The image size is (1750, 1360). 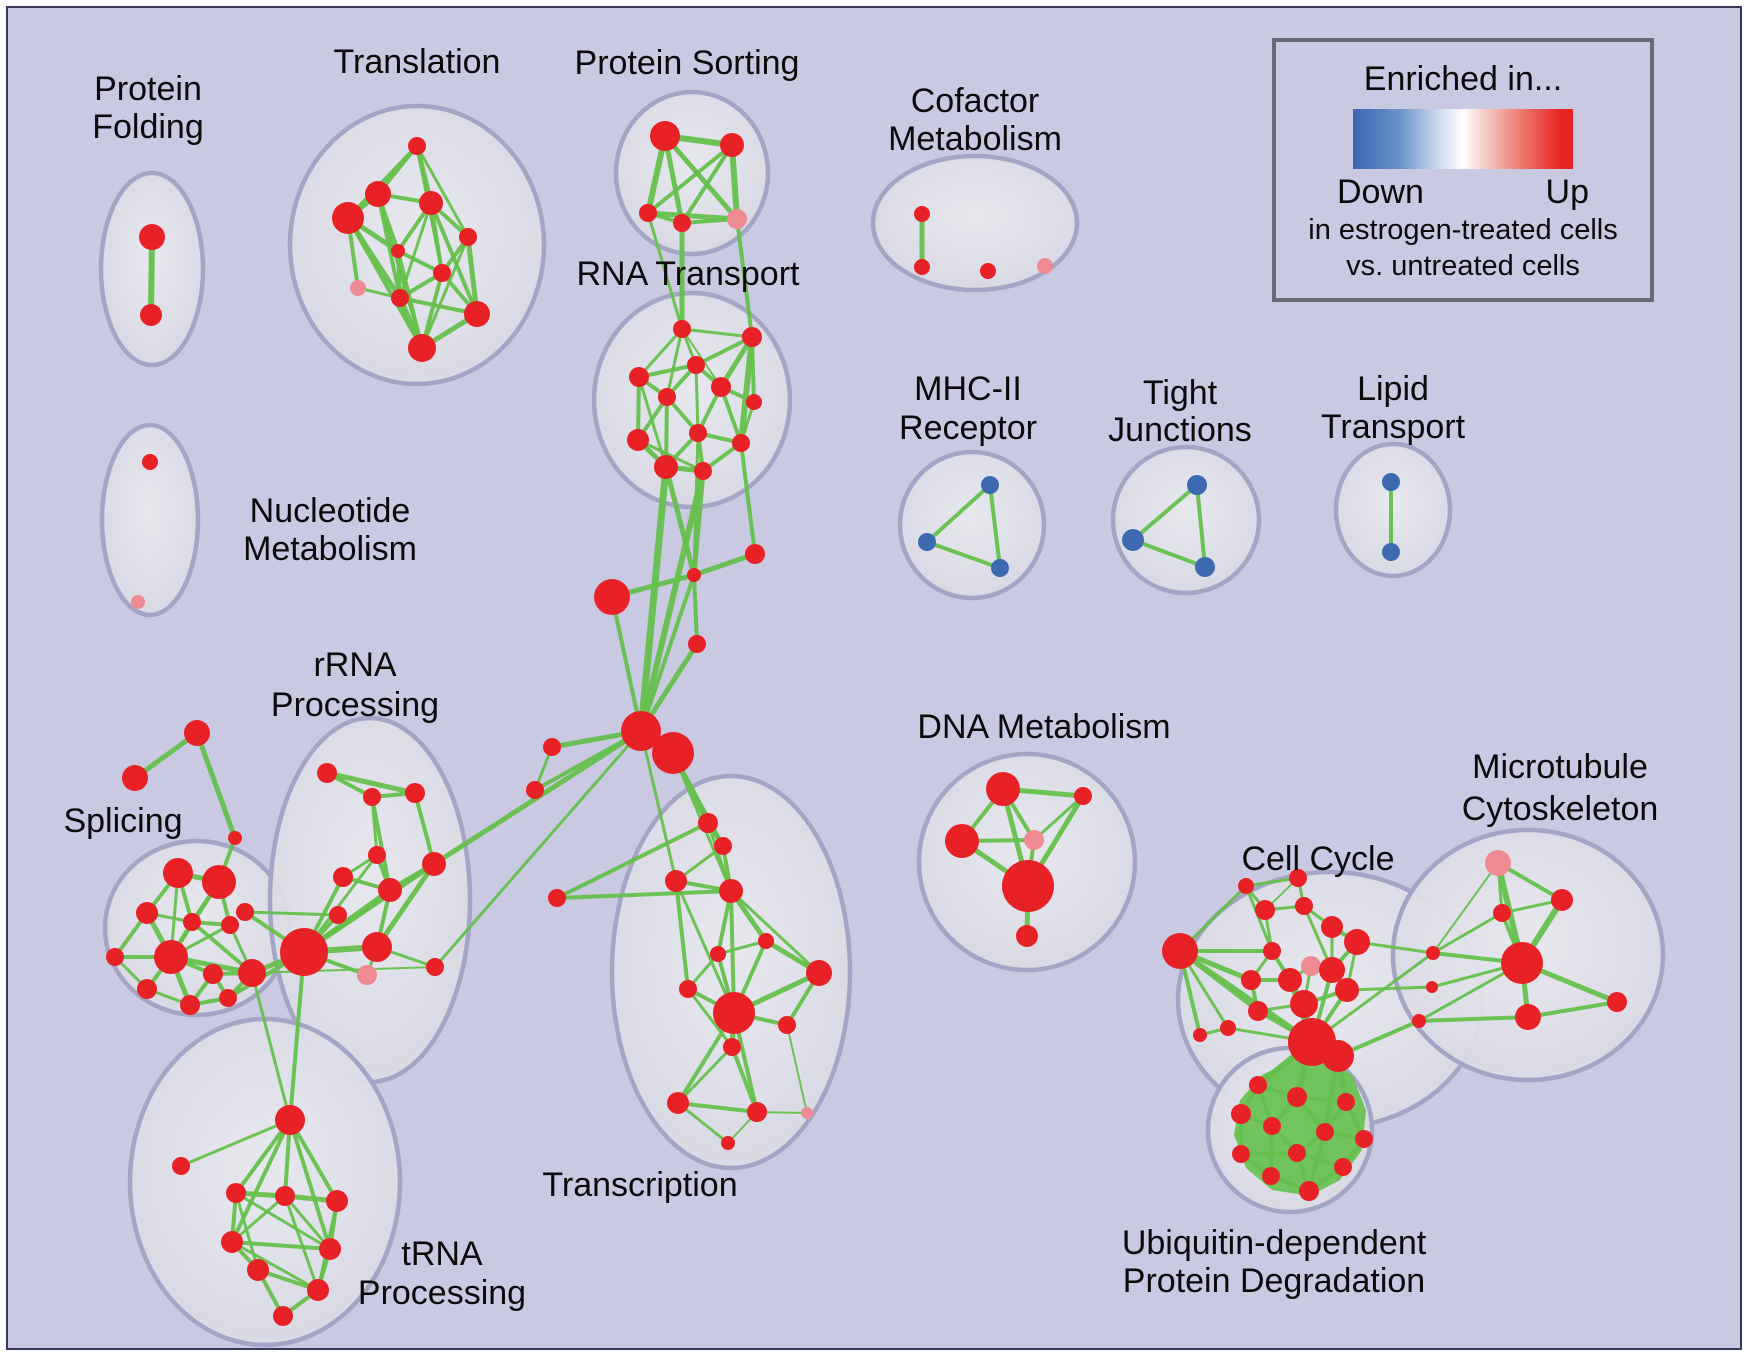 What do you see at coordinates (927, 542) in the screenshot?
I see `geneset-node-down-mh2` at bounding box center [927, 542].